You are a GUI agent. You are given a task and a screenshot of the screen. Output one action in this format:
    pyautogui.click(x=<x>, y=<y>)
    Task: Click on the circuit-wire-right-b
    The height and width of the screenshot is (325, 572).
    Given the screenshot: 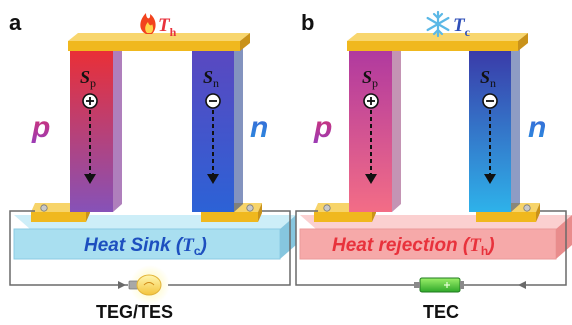 What is the action you would take?
    pyautogui.click(x=515, y=248)
    